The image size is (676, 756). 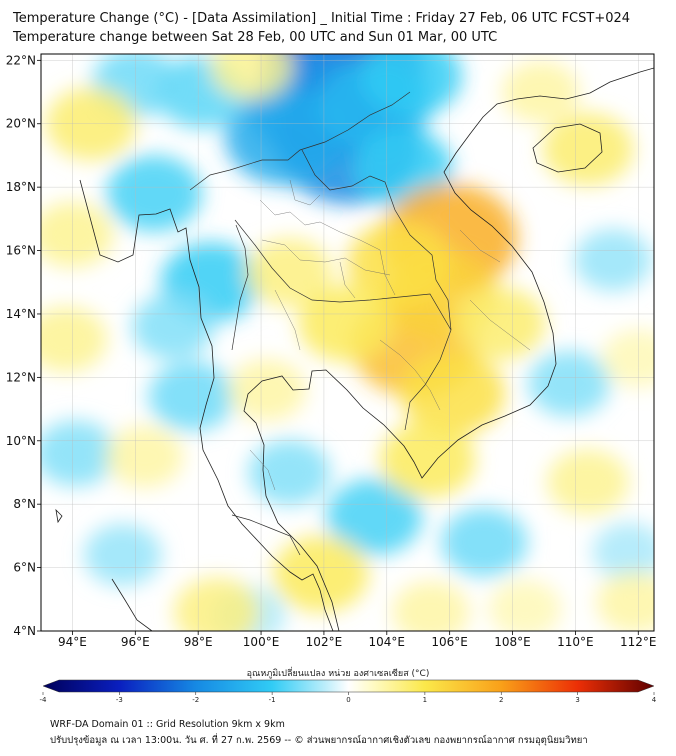 I want to click on border-thai-malaysia, so click(x=266, y=535).